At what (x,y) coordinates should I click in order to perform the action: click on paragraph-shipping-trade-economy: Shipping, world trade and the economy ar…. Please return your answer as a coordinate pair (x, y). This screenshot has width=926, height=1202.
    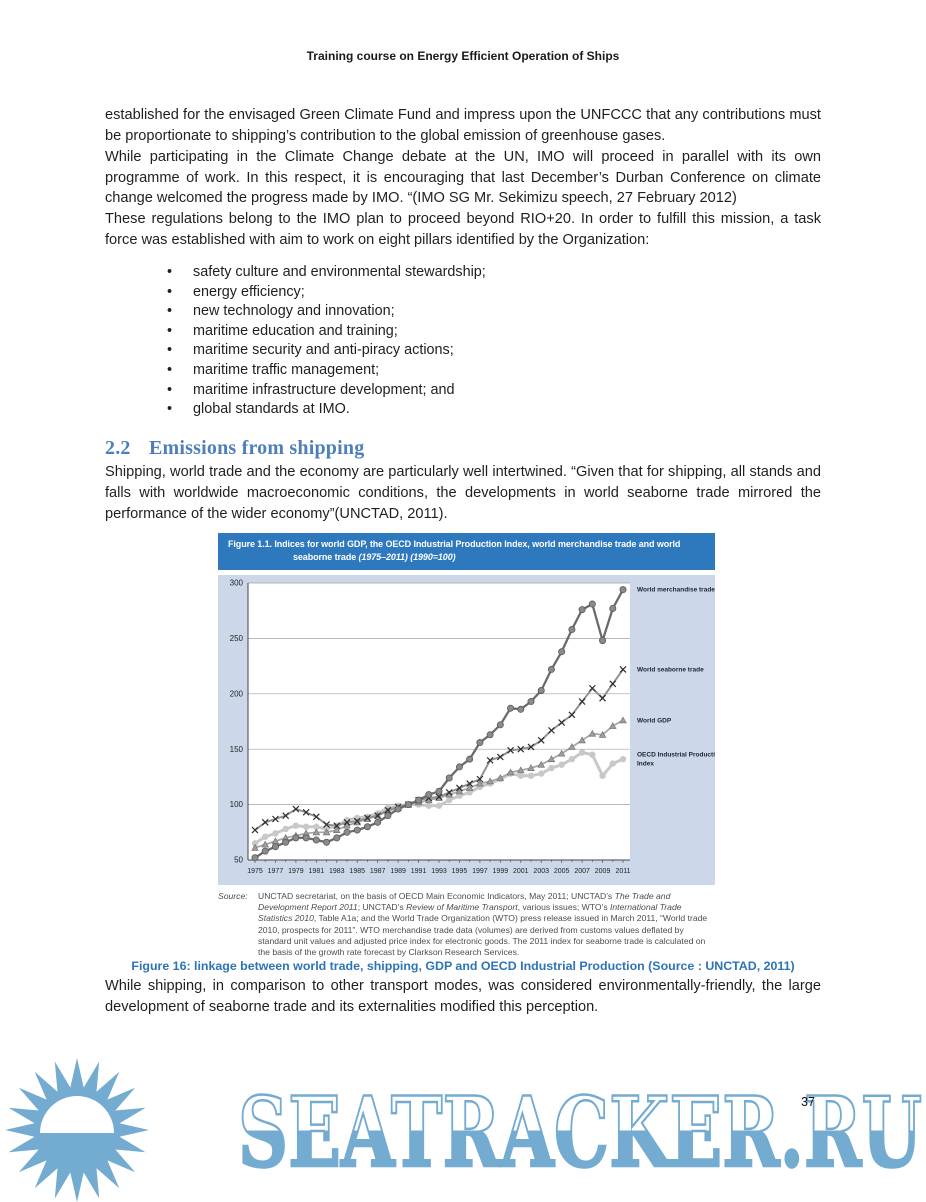
    Looking at the image, I should click on (463, 493).